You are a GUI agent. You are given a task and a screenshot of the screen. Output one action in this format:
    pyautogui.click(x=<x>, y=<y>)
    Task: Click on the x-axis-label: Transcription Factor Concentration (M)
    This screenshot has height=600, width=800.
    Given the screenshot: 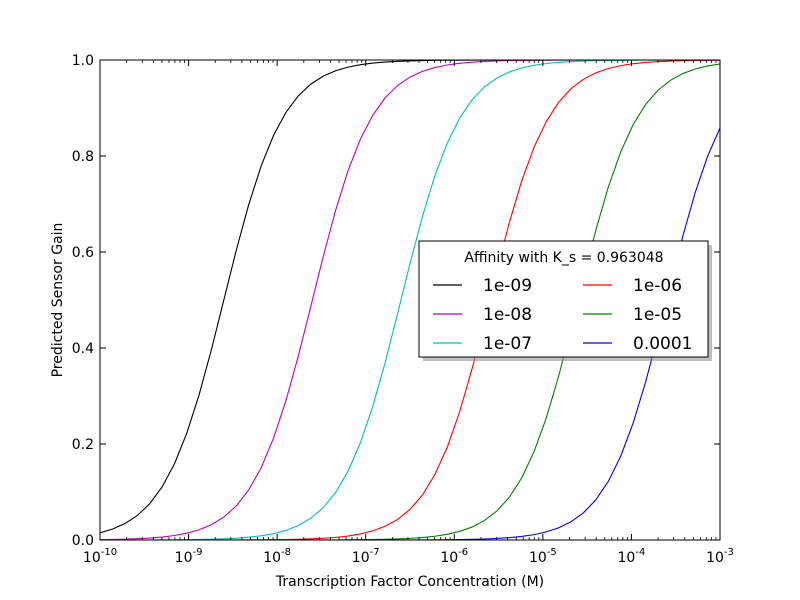 What is the action you would take?
    pyautogui.click(x=409, y=582)
    